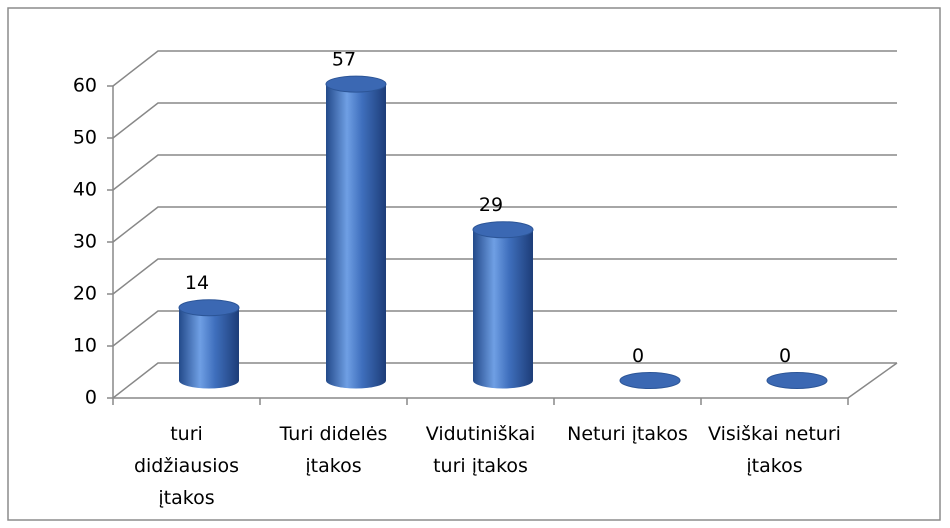 This screenshot has height=528, width=950. What do you see at coordinates (480, 450) in the screenshot?
I see `x-tick-label: Vidutiniškai turi įtakos` at bounding box center [480, 450].